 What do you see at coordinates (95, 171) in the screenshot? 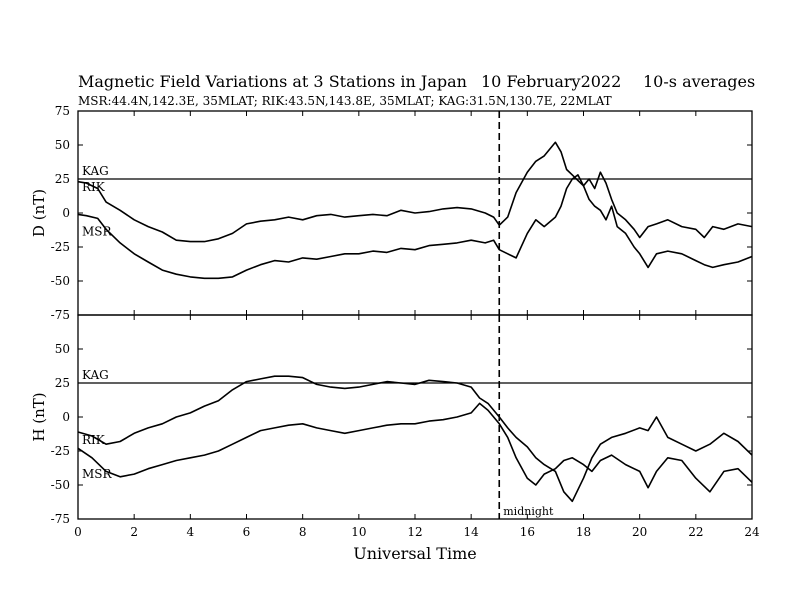
I see `top-panel-label-kag: KAG` at bounding box center [95, 171].